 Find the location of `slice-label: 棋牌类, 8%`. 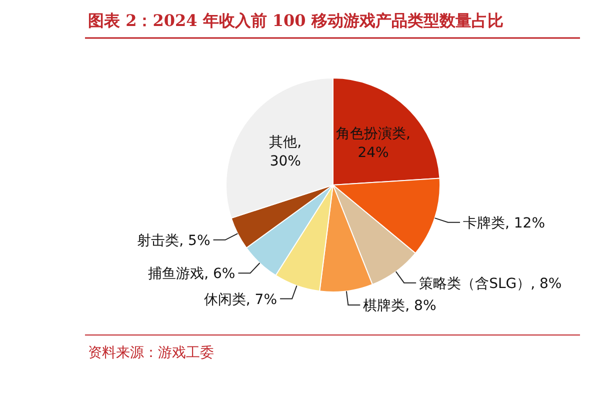

slice-label: 棋牌类, 8% is located at coordinates (399, 306).